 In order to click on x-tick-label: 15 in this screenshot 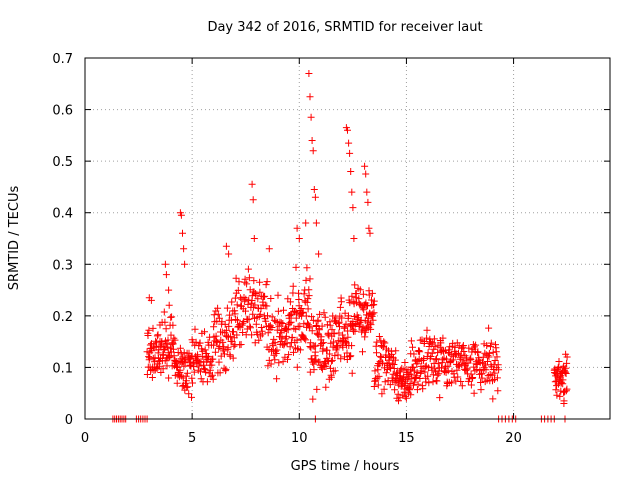, I will do `click(406, 438)`.